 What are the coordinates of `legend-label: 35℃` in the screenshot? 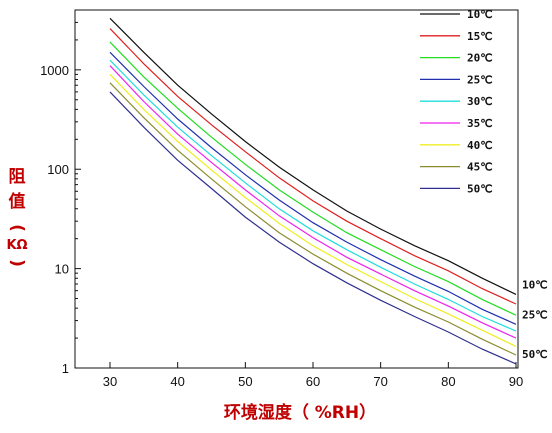 It's located at (480, 123).